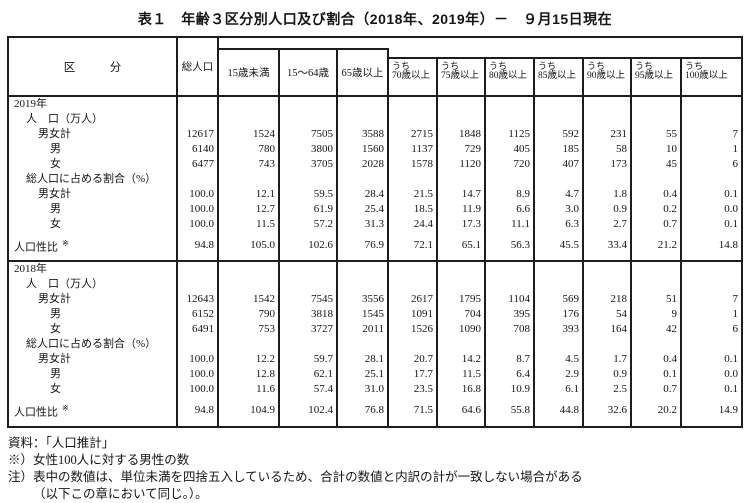  I want to click on cell-value: 1090, so click(460, 329).